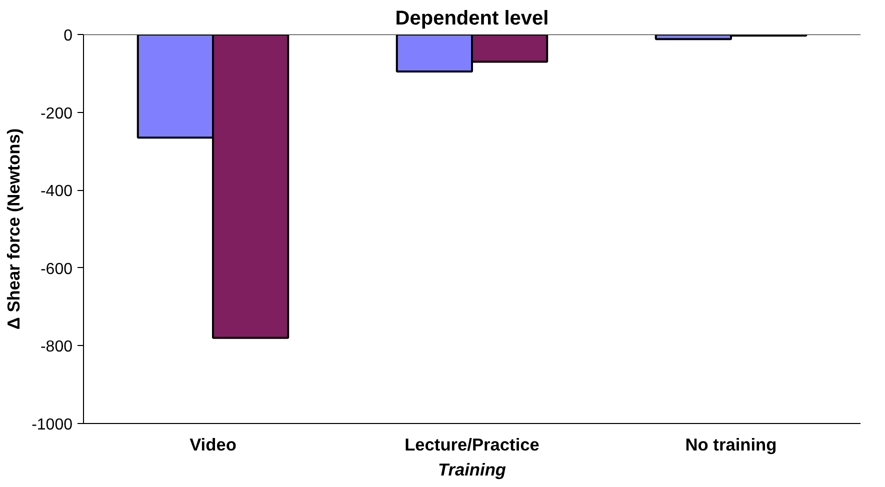 The height and width of the screenshot is (487, 885). Describe the element at coordinates (14, 229) in the screenshot. I see `y-axis-title: Δ Shear force (Newtons)` at that location.